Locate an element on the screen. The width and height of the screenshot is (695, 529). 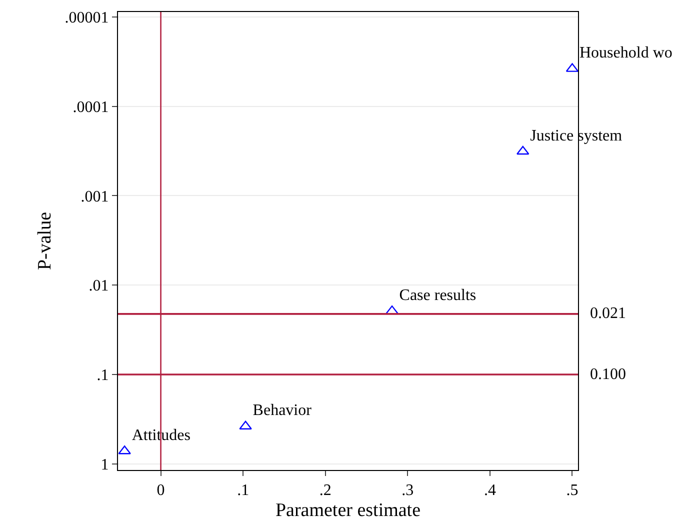
x-tick-label: .1 is located at coordinates (243, 491).